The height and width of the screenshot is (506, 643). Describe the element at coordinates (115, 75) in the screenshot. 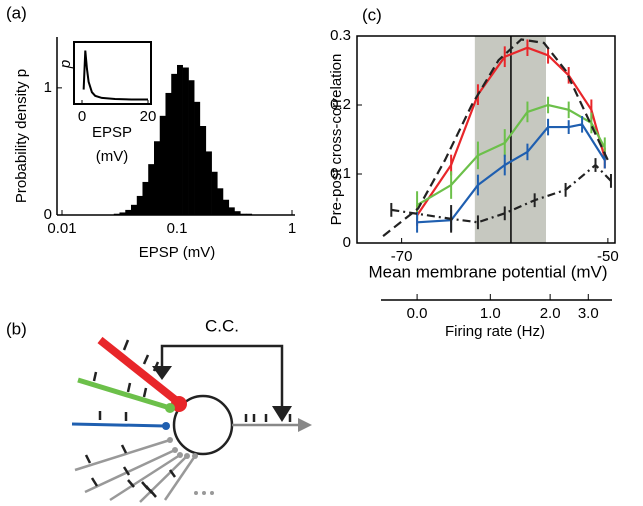

I see `line` at that location.